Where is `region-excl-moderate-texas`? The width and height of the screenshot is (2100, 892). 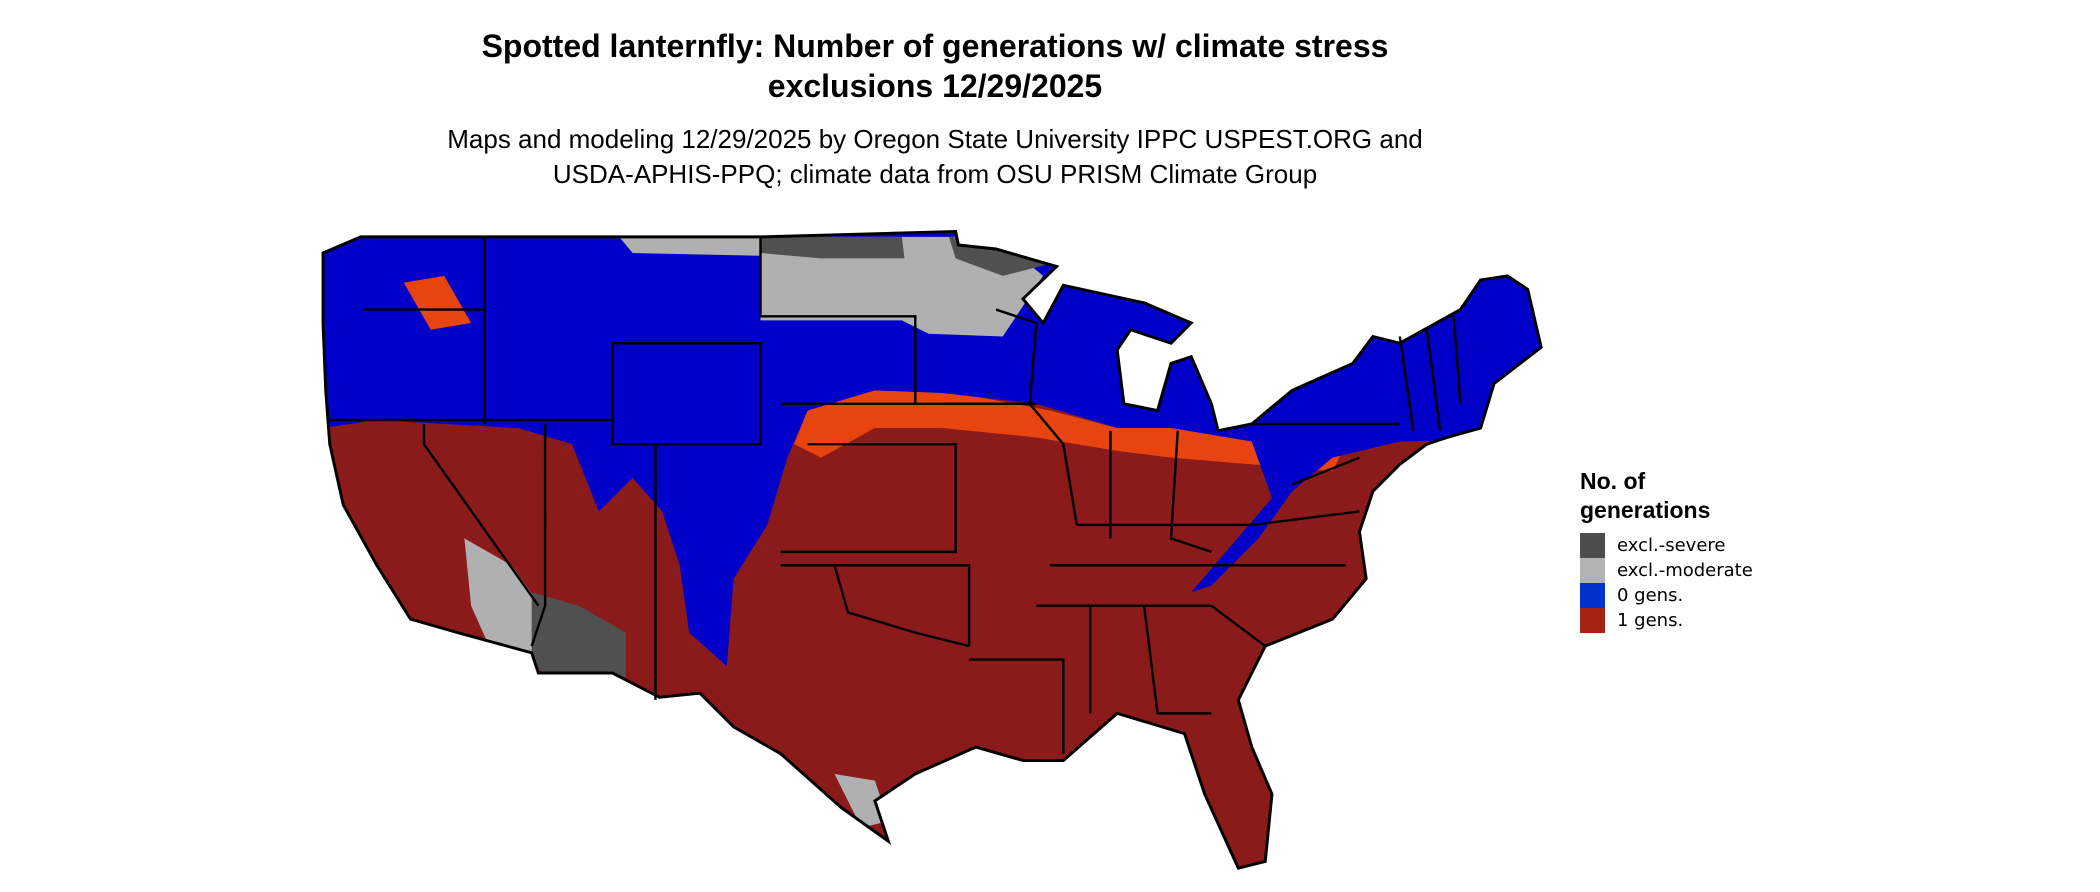 region-excl-moderate-texas is located at coordinates (861, 800).